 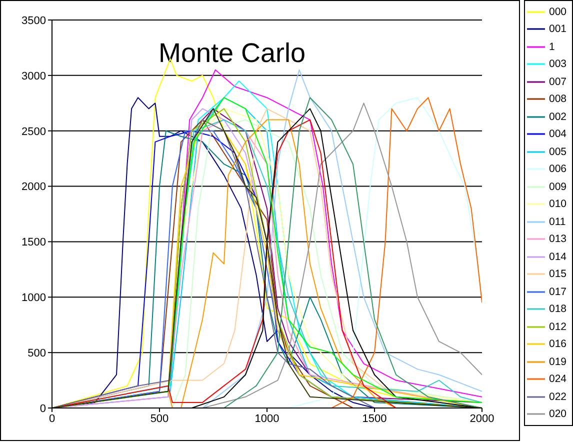 What do you see at coordinates (558, 274) in the screenshot?
I see `legend-label: 015` at bounding box center [558, 274].